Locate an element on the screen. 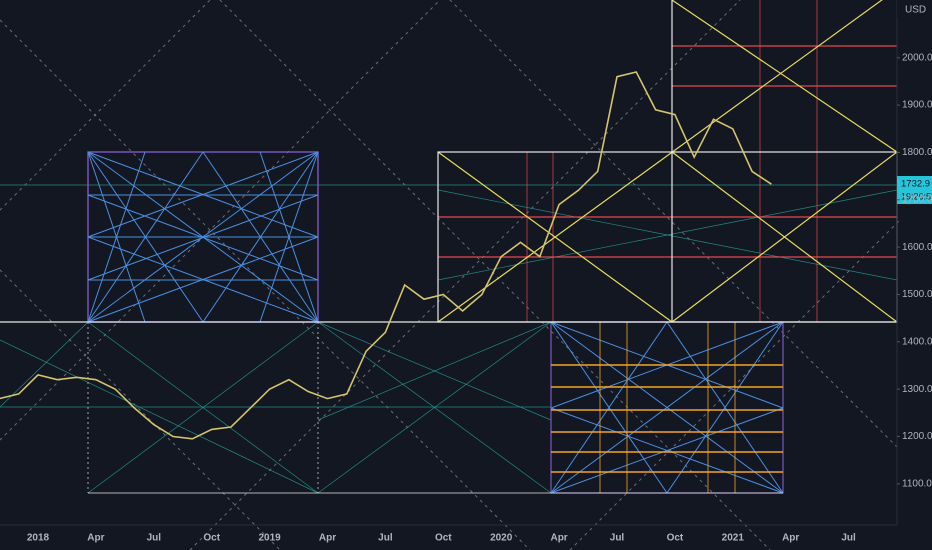  y-tick-label: 1900.0 is located at coordinates (917, 105).